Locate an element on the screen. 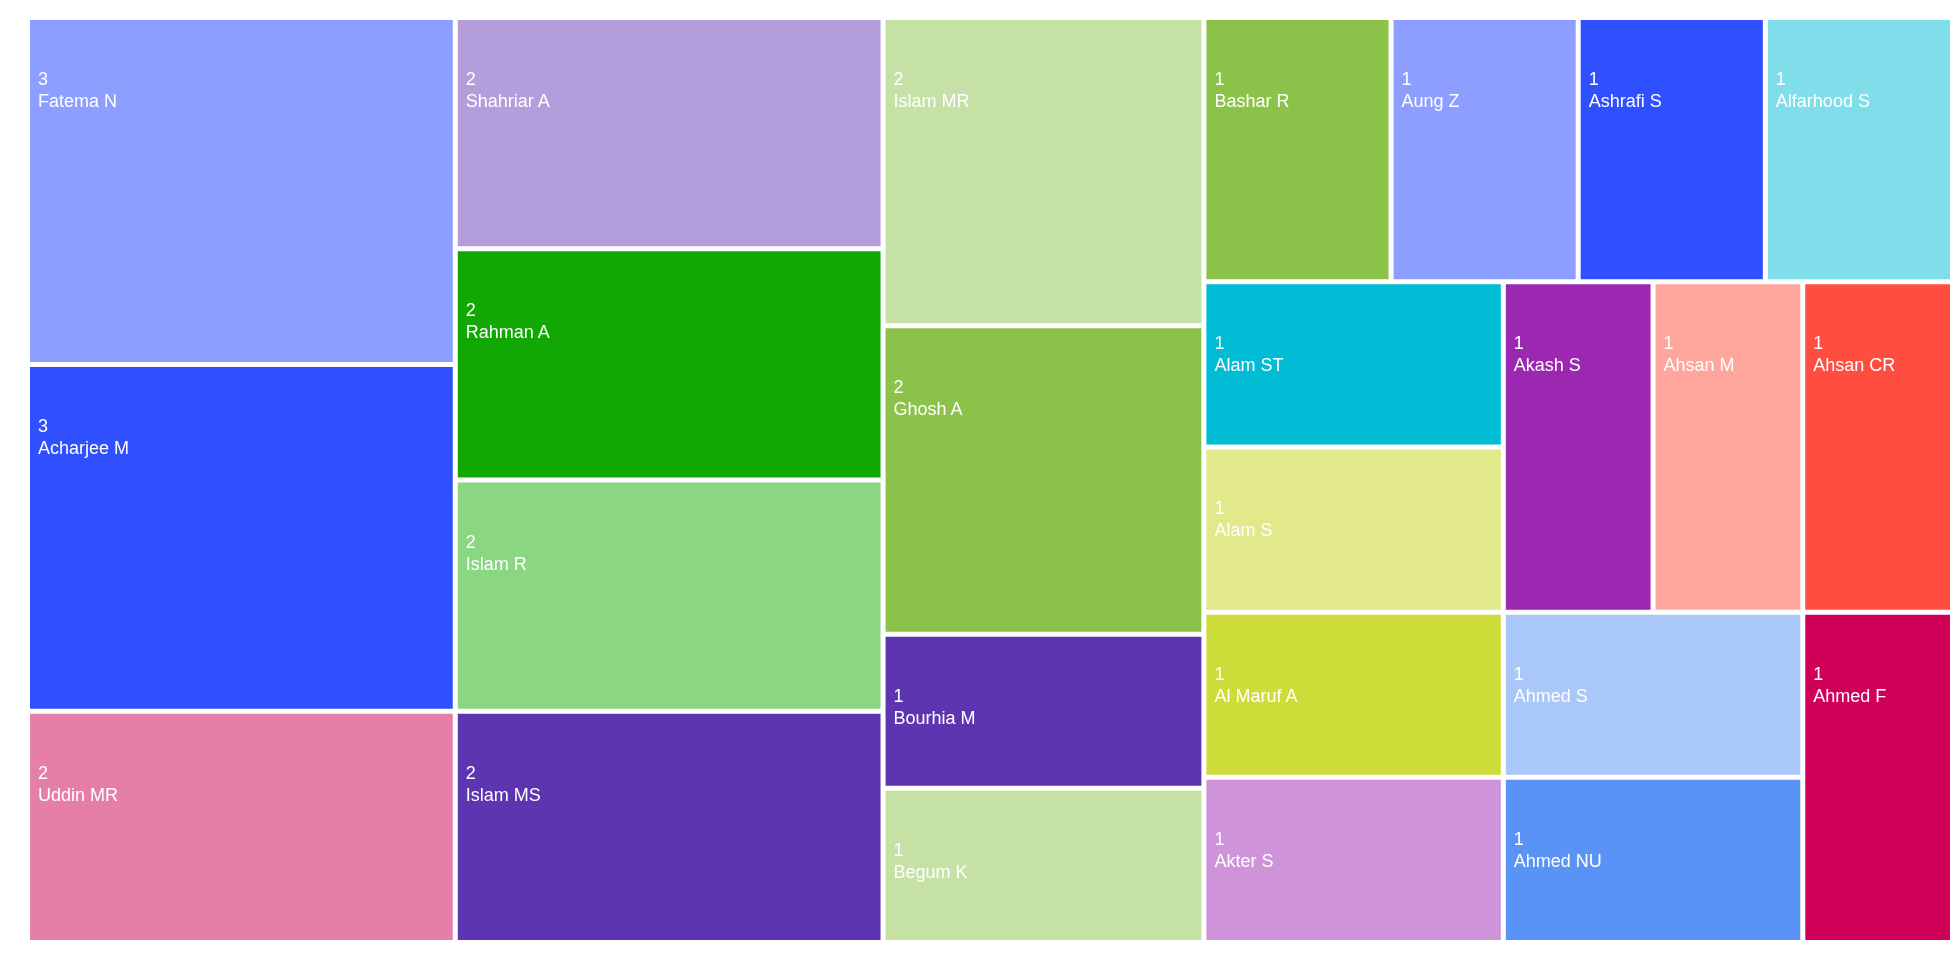 The height and width of the screenshot is (960, 1960). category-label: Ahsan CR is located at coordinates (1854, 365).